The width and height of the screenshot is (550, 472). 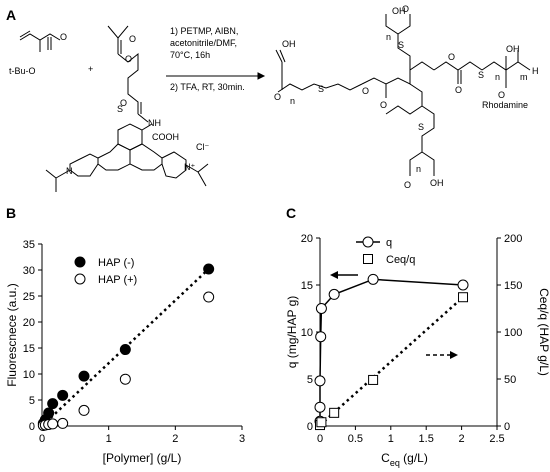 I want to click on x-tick-label: 0.5, so click(x=355, y=439).